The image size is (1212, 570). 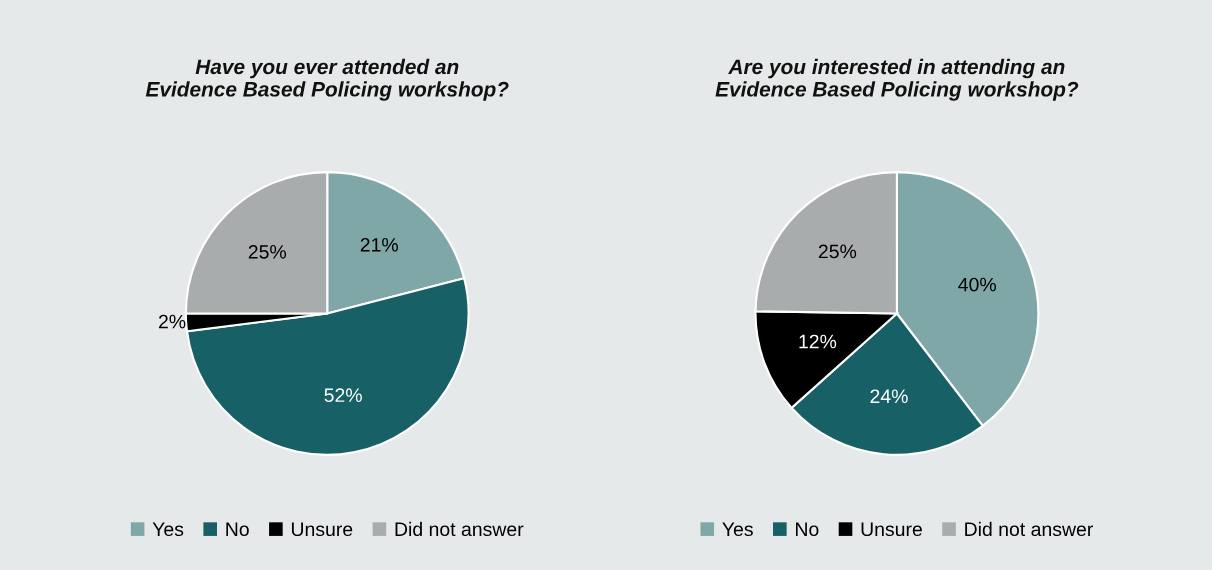 I want to click on data-label: 2%, so click(x=172, y=321).